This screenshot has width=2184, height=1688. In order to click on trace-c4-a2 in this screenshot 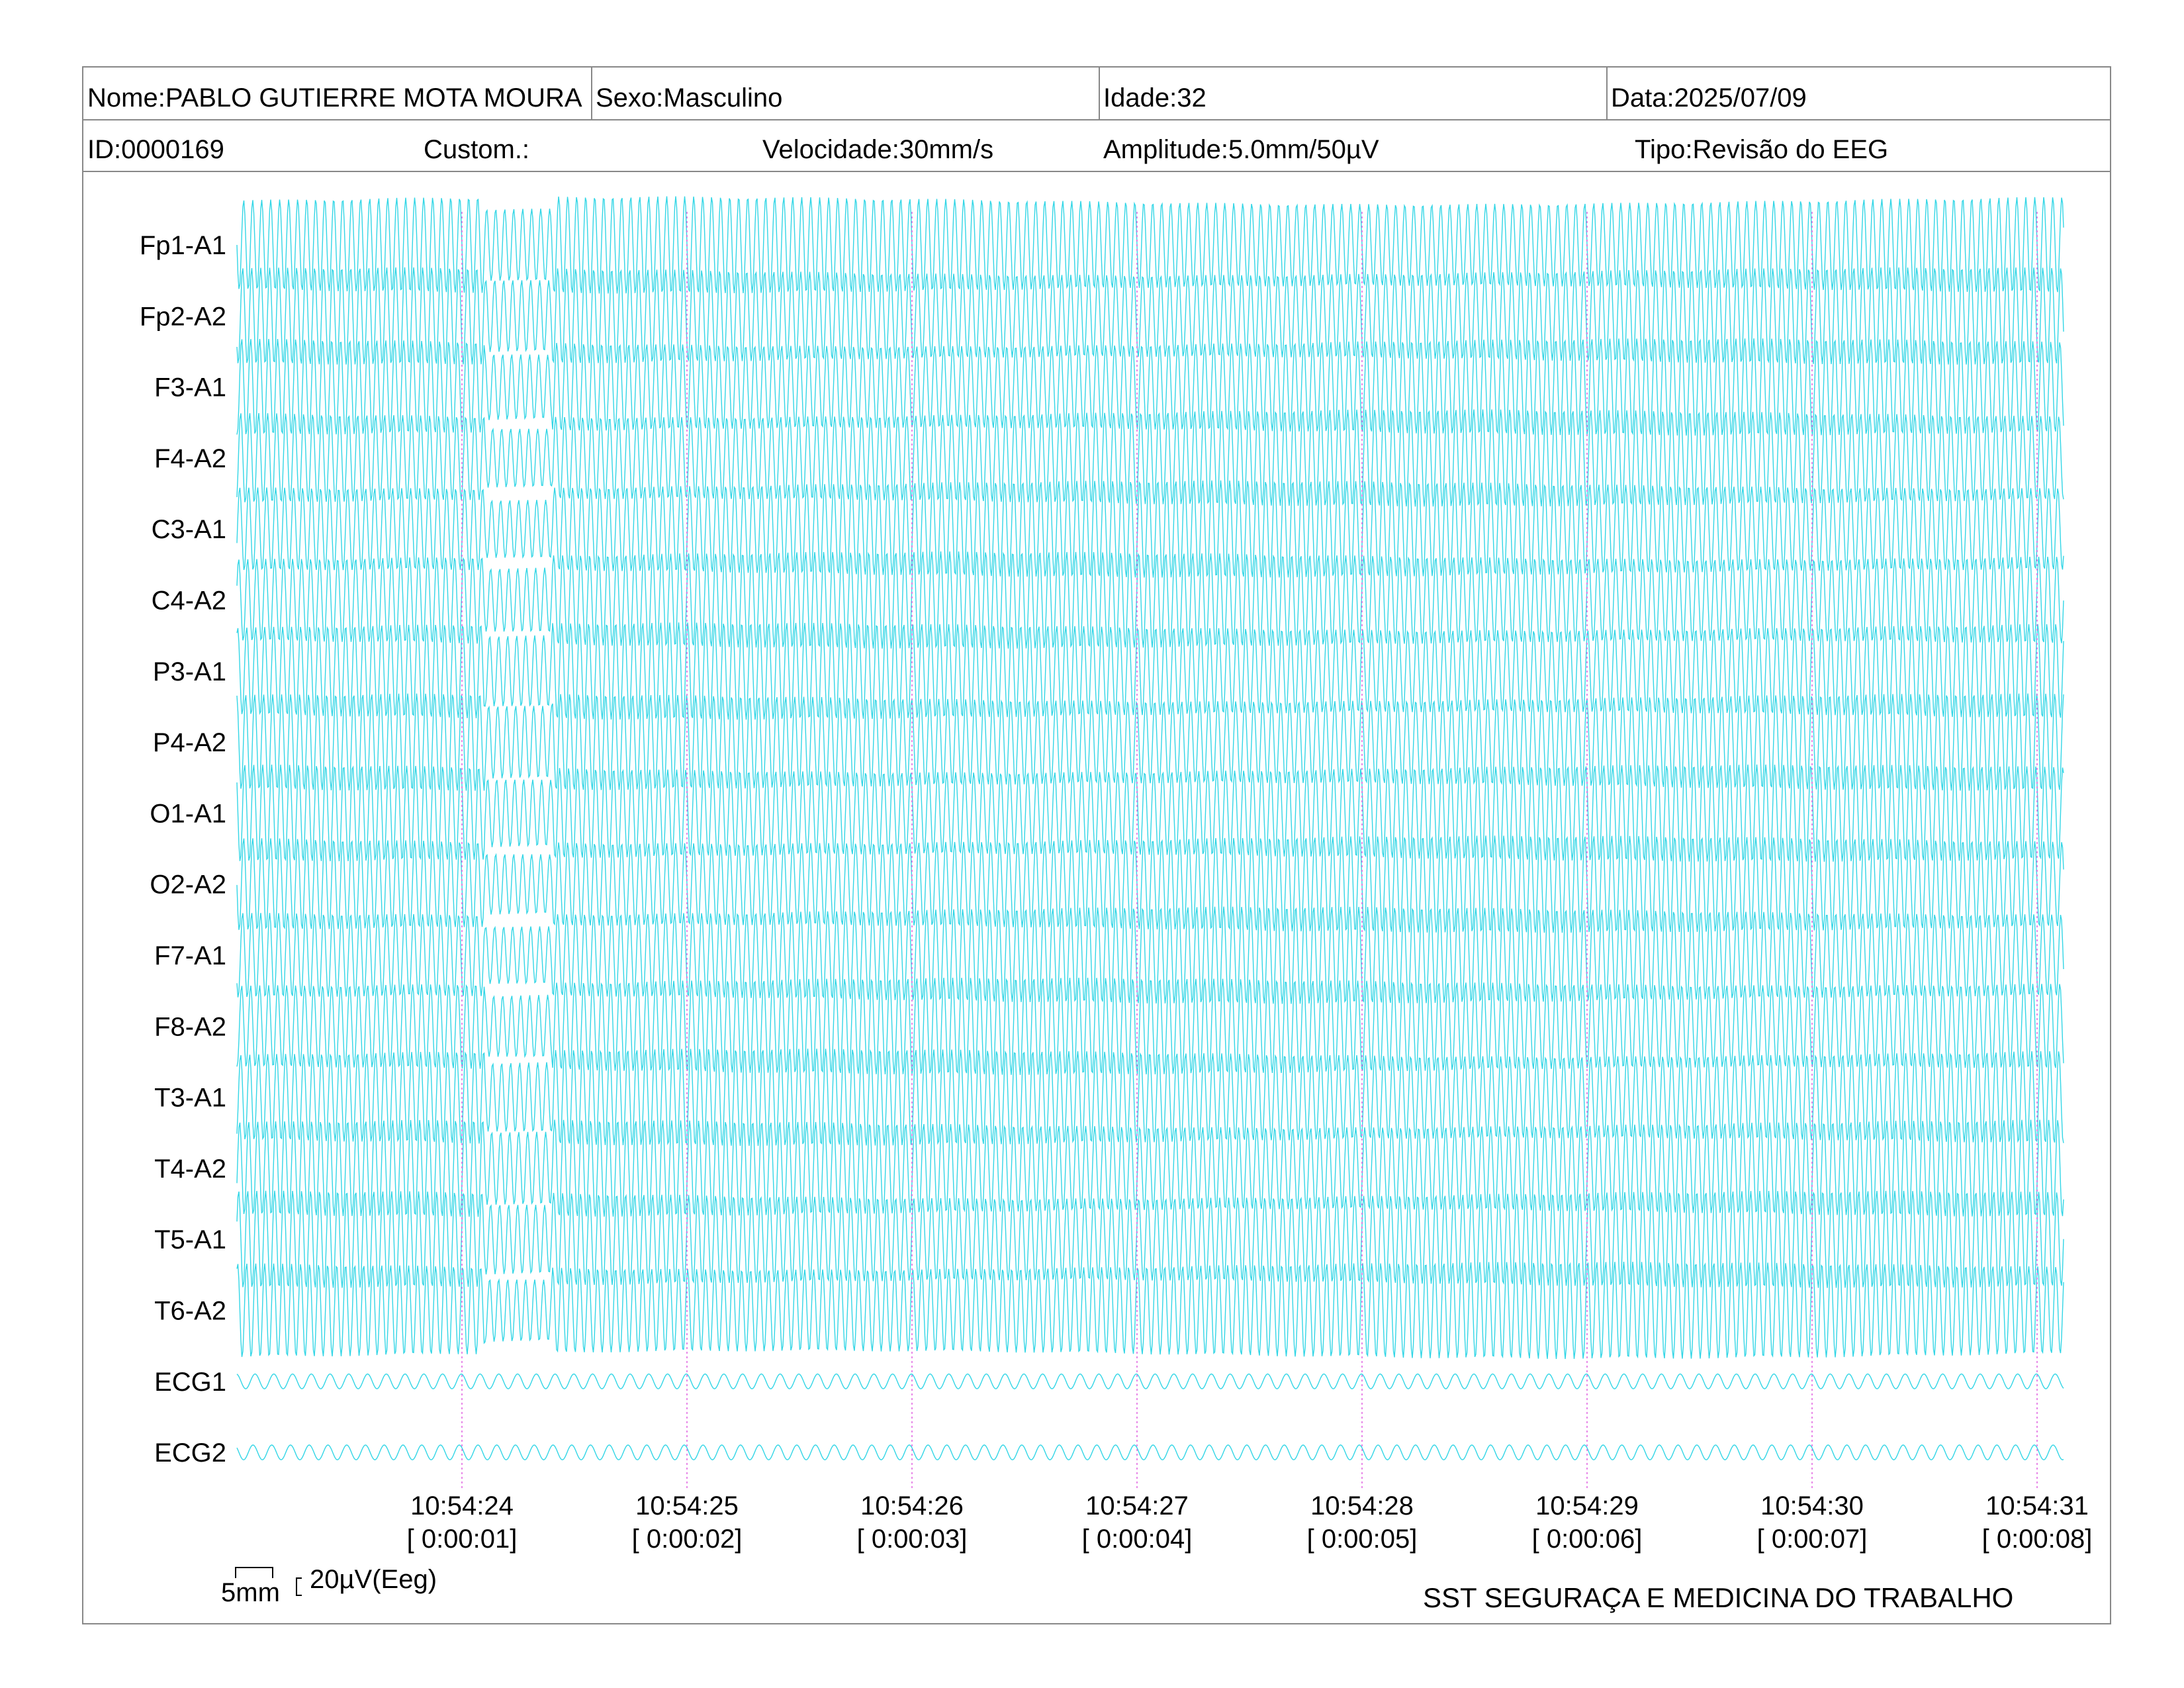, I will do `click(1150, 600)`.